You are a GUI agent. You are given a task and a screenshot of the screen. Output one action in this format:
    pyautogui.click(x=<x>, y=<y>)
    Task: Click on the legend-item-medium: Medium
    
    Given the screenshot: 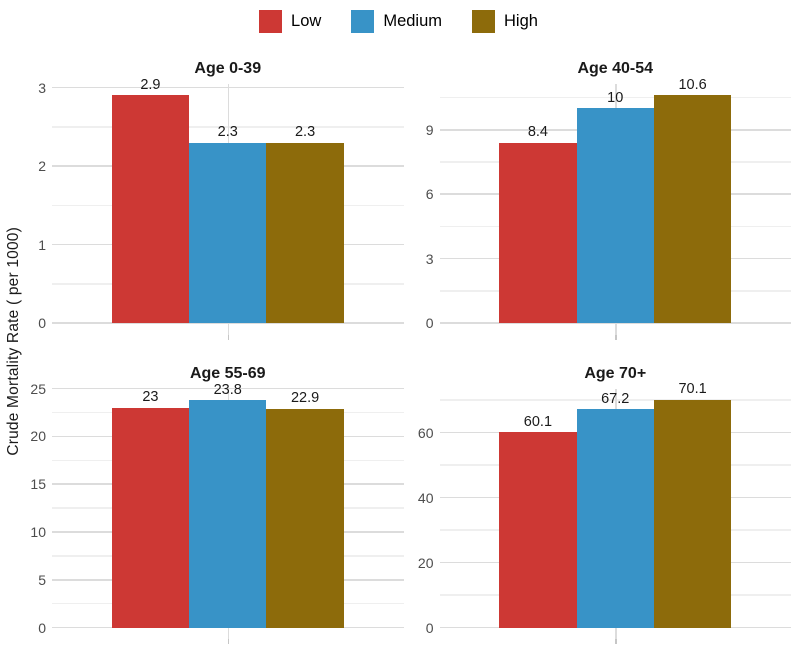 What is the action you would take?
    pyautogui.click(x=397, y=21)
    